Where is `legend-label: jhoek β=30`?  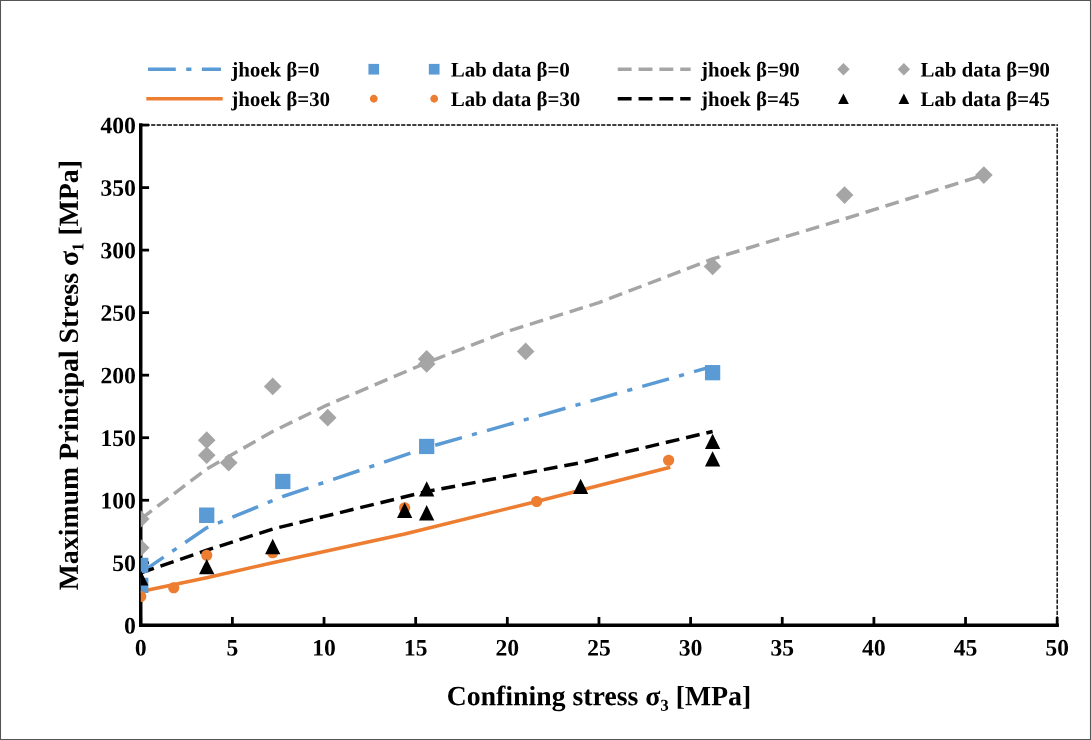 legend-label: jhoek β=30 is located at coordinates (280, 101).